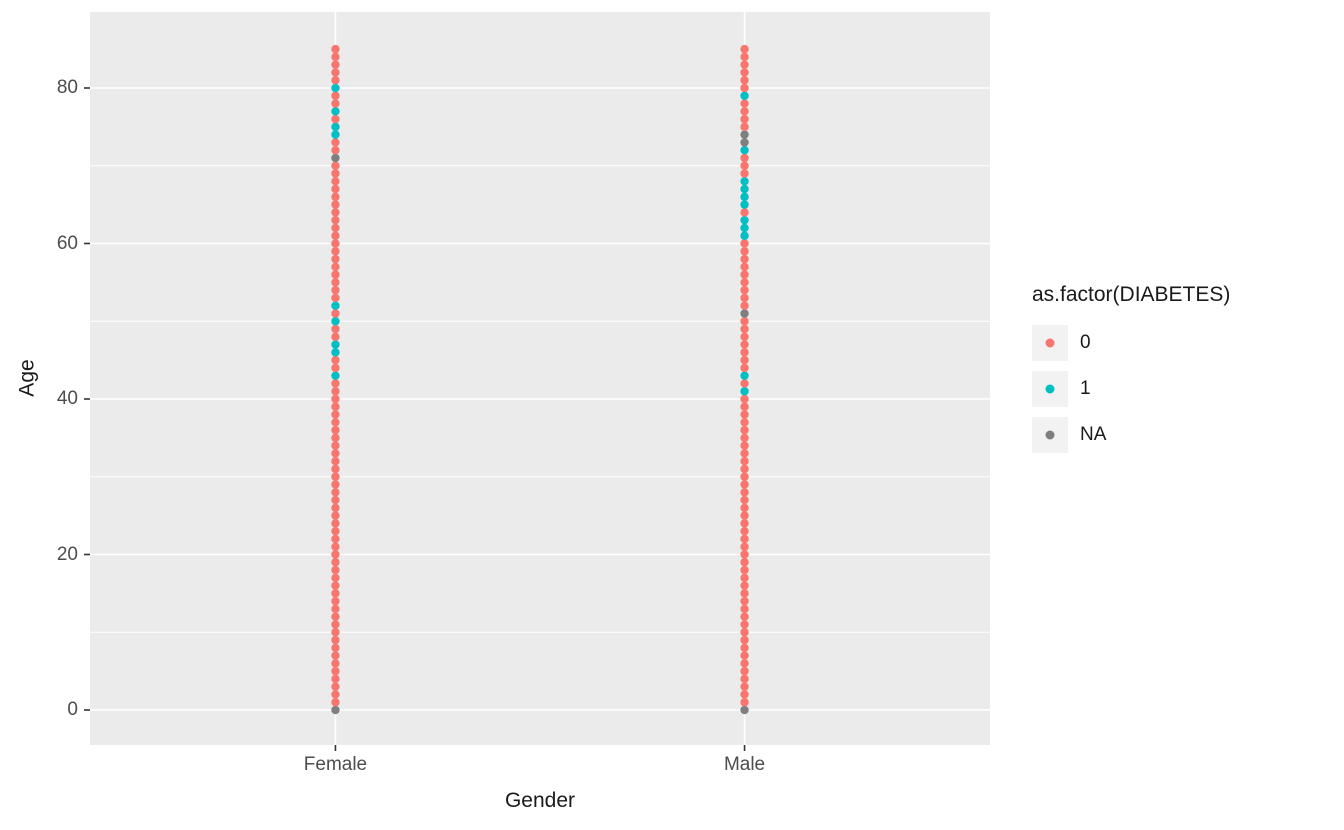 The height and width of the screenshot is (830, 1344). I want to click on y-tick-label: 40, so click(67, 398).